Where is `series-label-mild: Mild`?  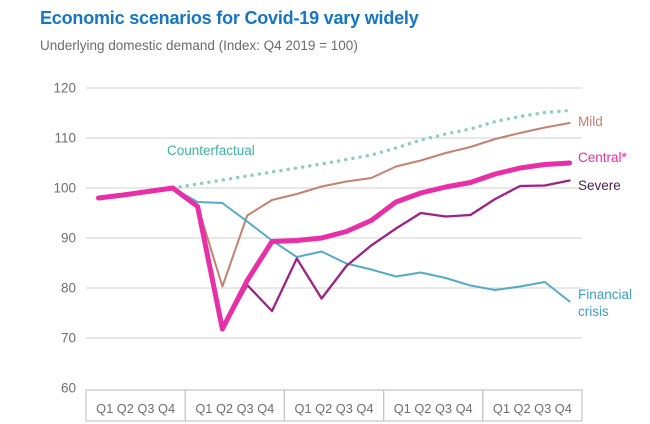
series-label-mild: Mild is located at coordinates (590, 121).